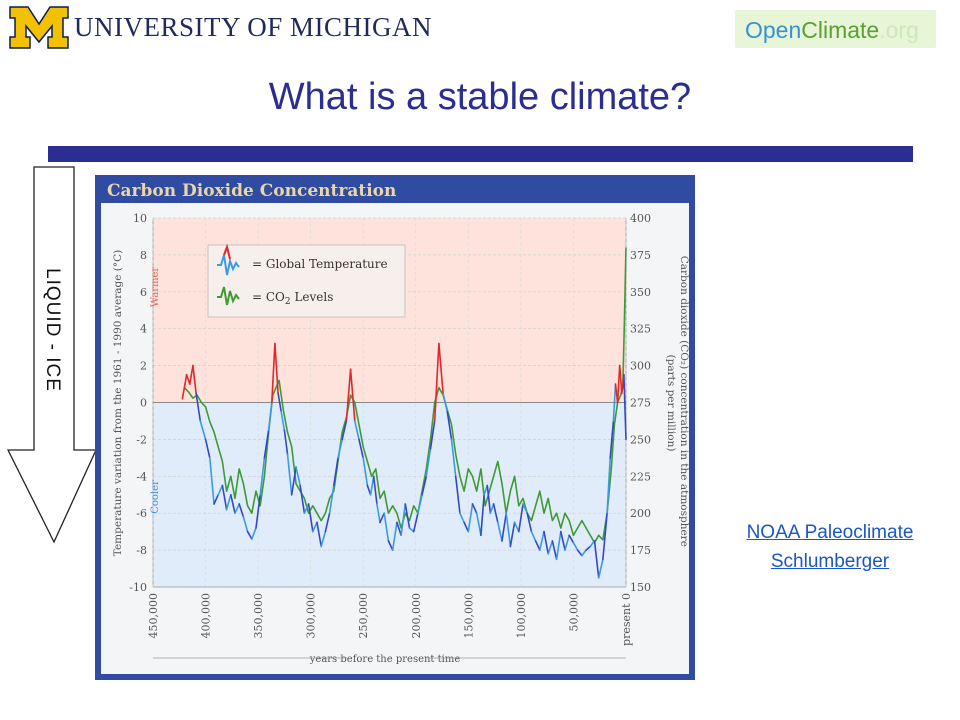  What do you see at coordinates (363, 616) in the screenshot?
I see `x-tick-label: 250,000` at bounding box center [363, 616].